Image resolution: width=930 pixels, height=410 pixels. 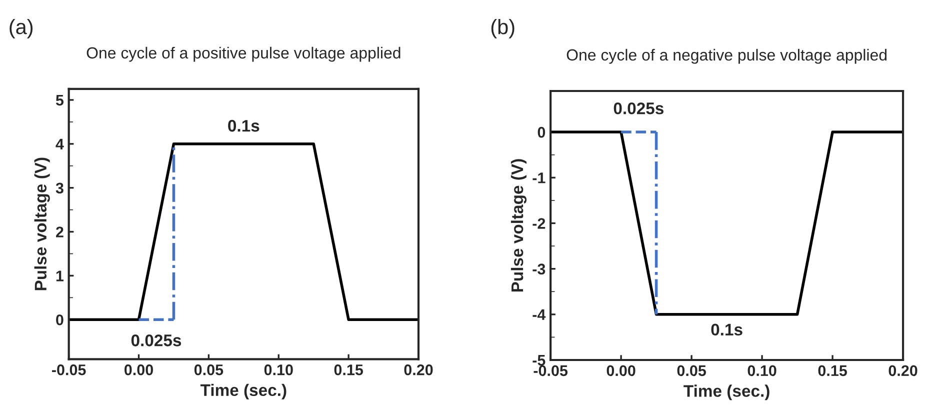 What do you see at coordinates (60, 188) in the screenshot?
I see `y-tick-label: 3` at bounding box center [60, 188].